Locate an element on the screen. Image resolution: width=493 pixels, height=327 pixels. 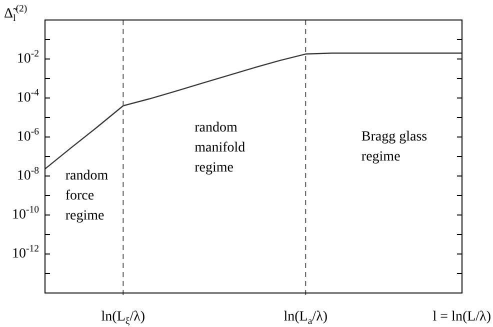
x-axis-title: l = ln(L/λ) is located at coordinates (462, 317).